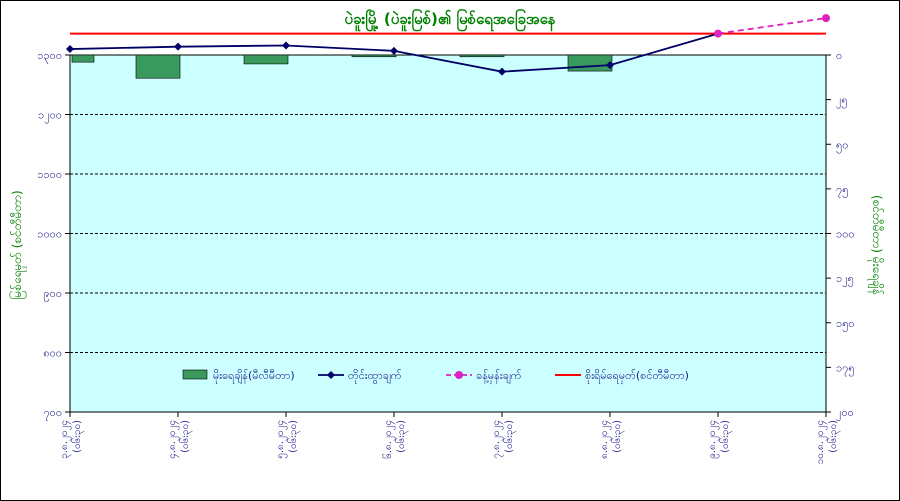 The width and height of the screenshot is (900, 501). I want to click on legend-label: စိုးရိမ်ရေမှတ်(စင်တီမီတာ), so click(637, 376).